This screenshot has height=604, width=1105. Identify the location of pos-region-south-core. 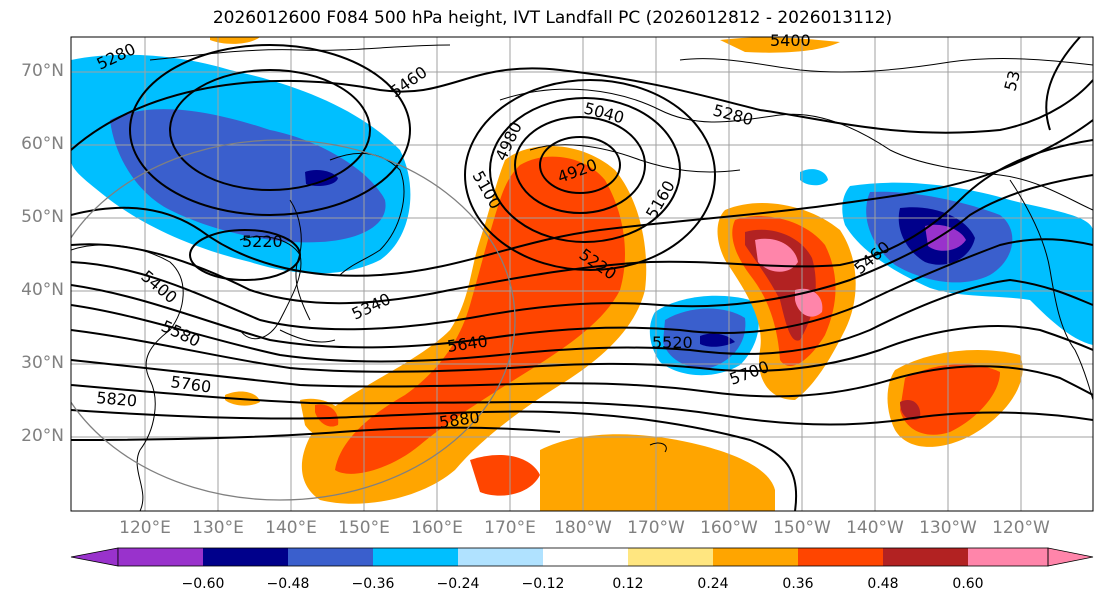
(505, 475).